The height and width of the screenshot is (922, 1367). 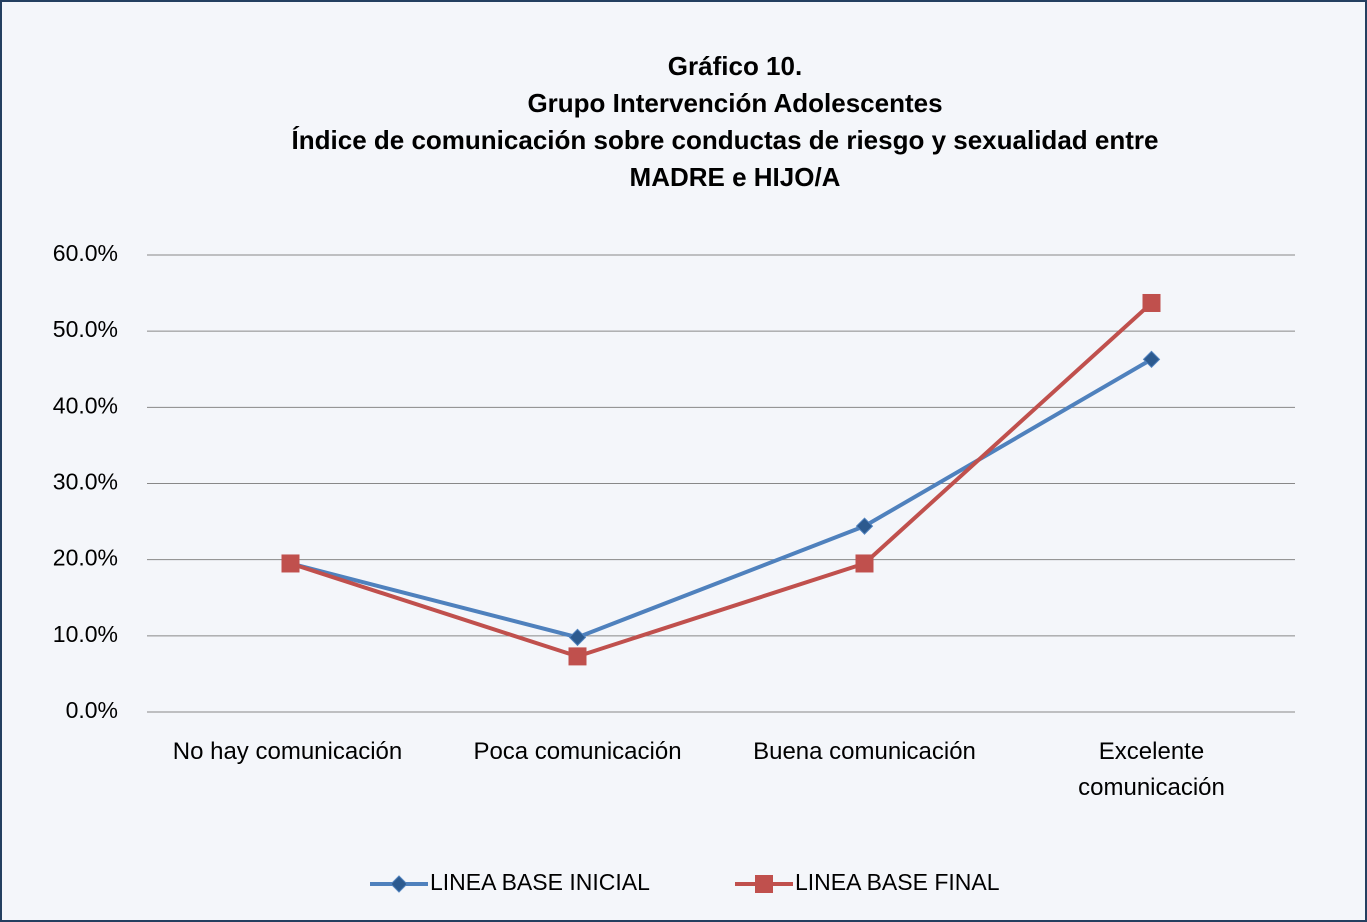 What do you see at coordinates (540, 882) in the screenshot?
I see `legend-label: LINEA BASE INICIAL` at bounding box center [540, 882].